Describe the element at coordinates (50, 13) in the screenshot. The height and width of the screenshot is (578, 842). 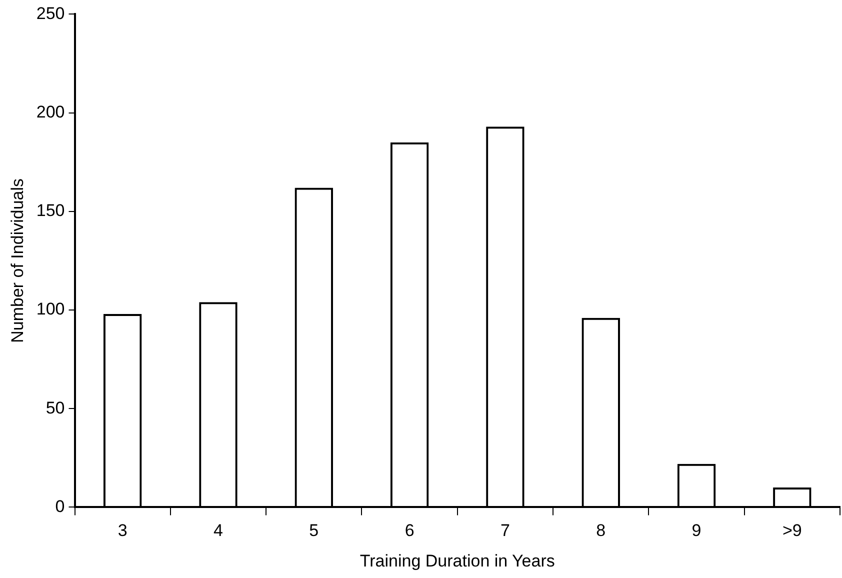
I see `y-tick-label: 250` at that location.